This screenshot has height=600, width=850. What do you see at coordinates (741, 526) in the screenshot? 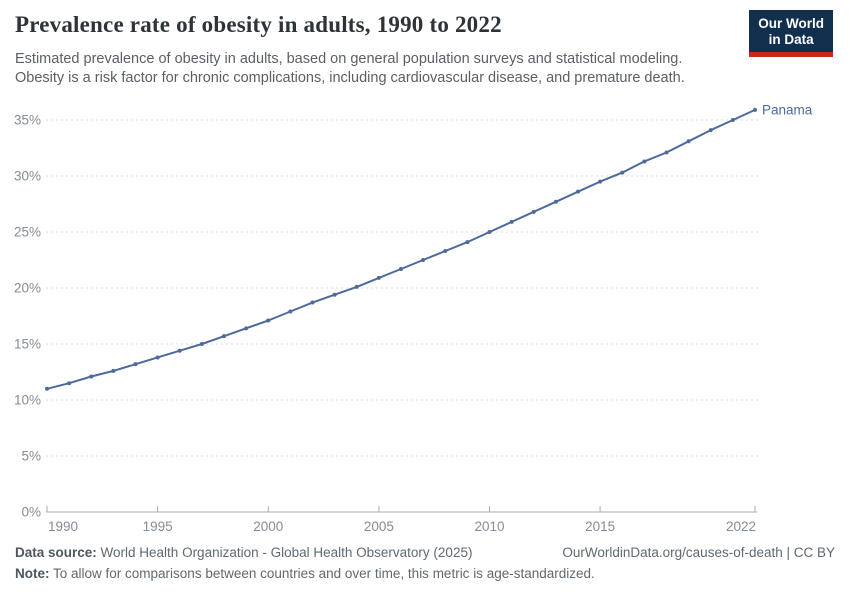
I see `x-axis-tick-label: 2022` at bounding box center [741, 526].